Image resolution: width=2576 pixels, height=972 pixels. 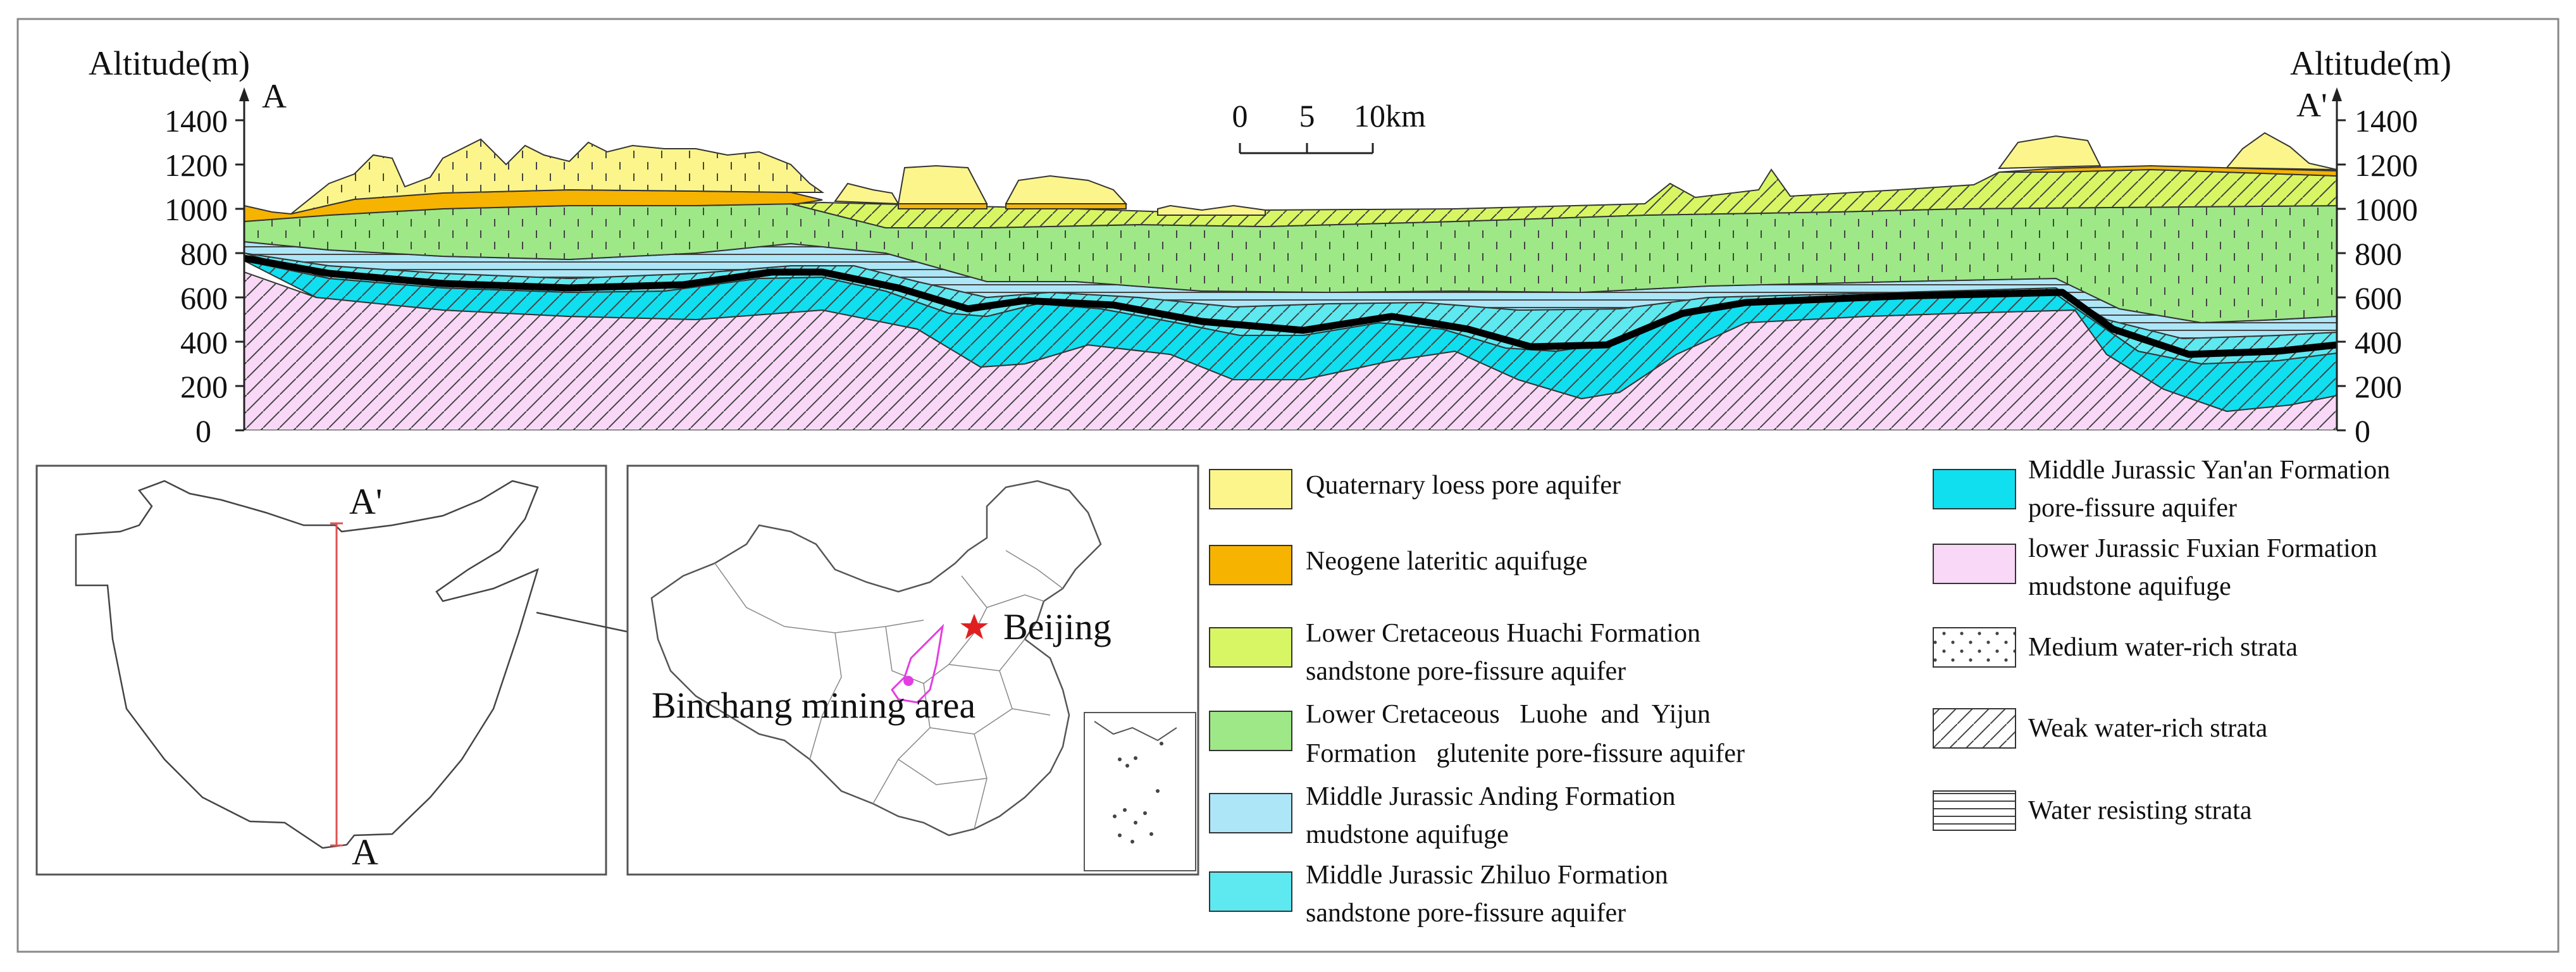 What do you see at coordinates (2163, 647) in the screenshot?
I see `svg-text: Medium water-rich strata` at bounding box center [2163, 647].